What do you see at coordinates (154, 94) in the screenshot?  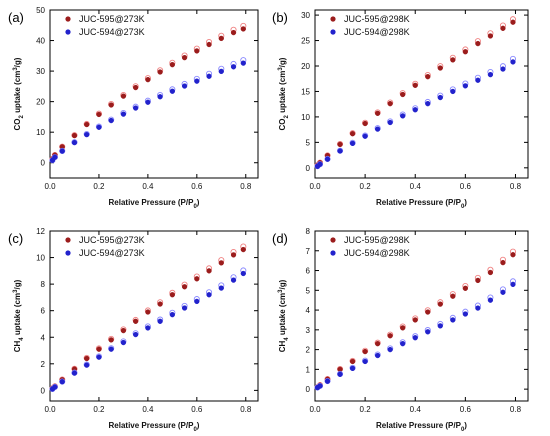 I see `plot-frame` at bounding box center [154, 94].